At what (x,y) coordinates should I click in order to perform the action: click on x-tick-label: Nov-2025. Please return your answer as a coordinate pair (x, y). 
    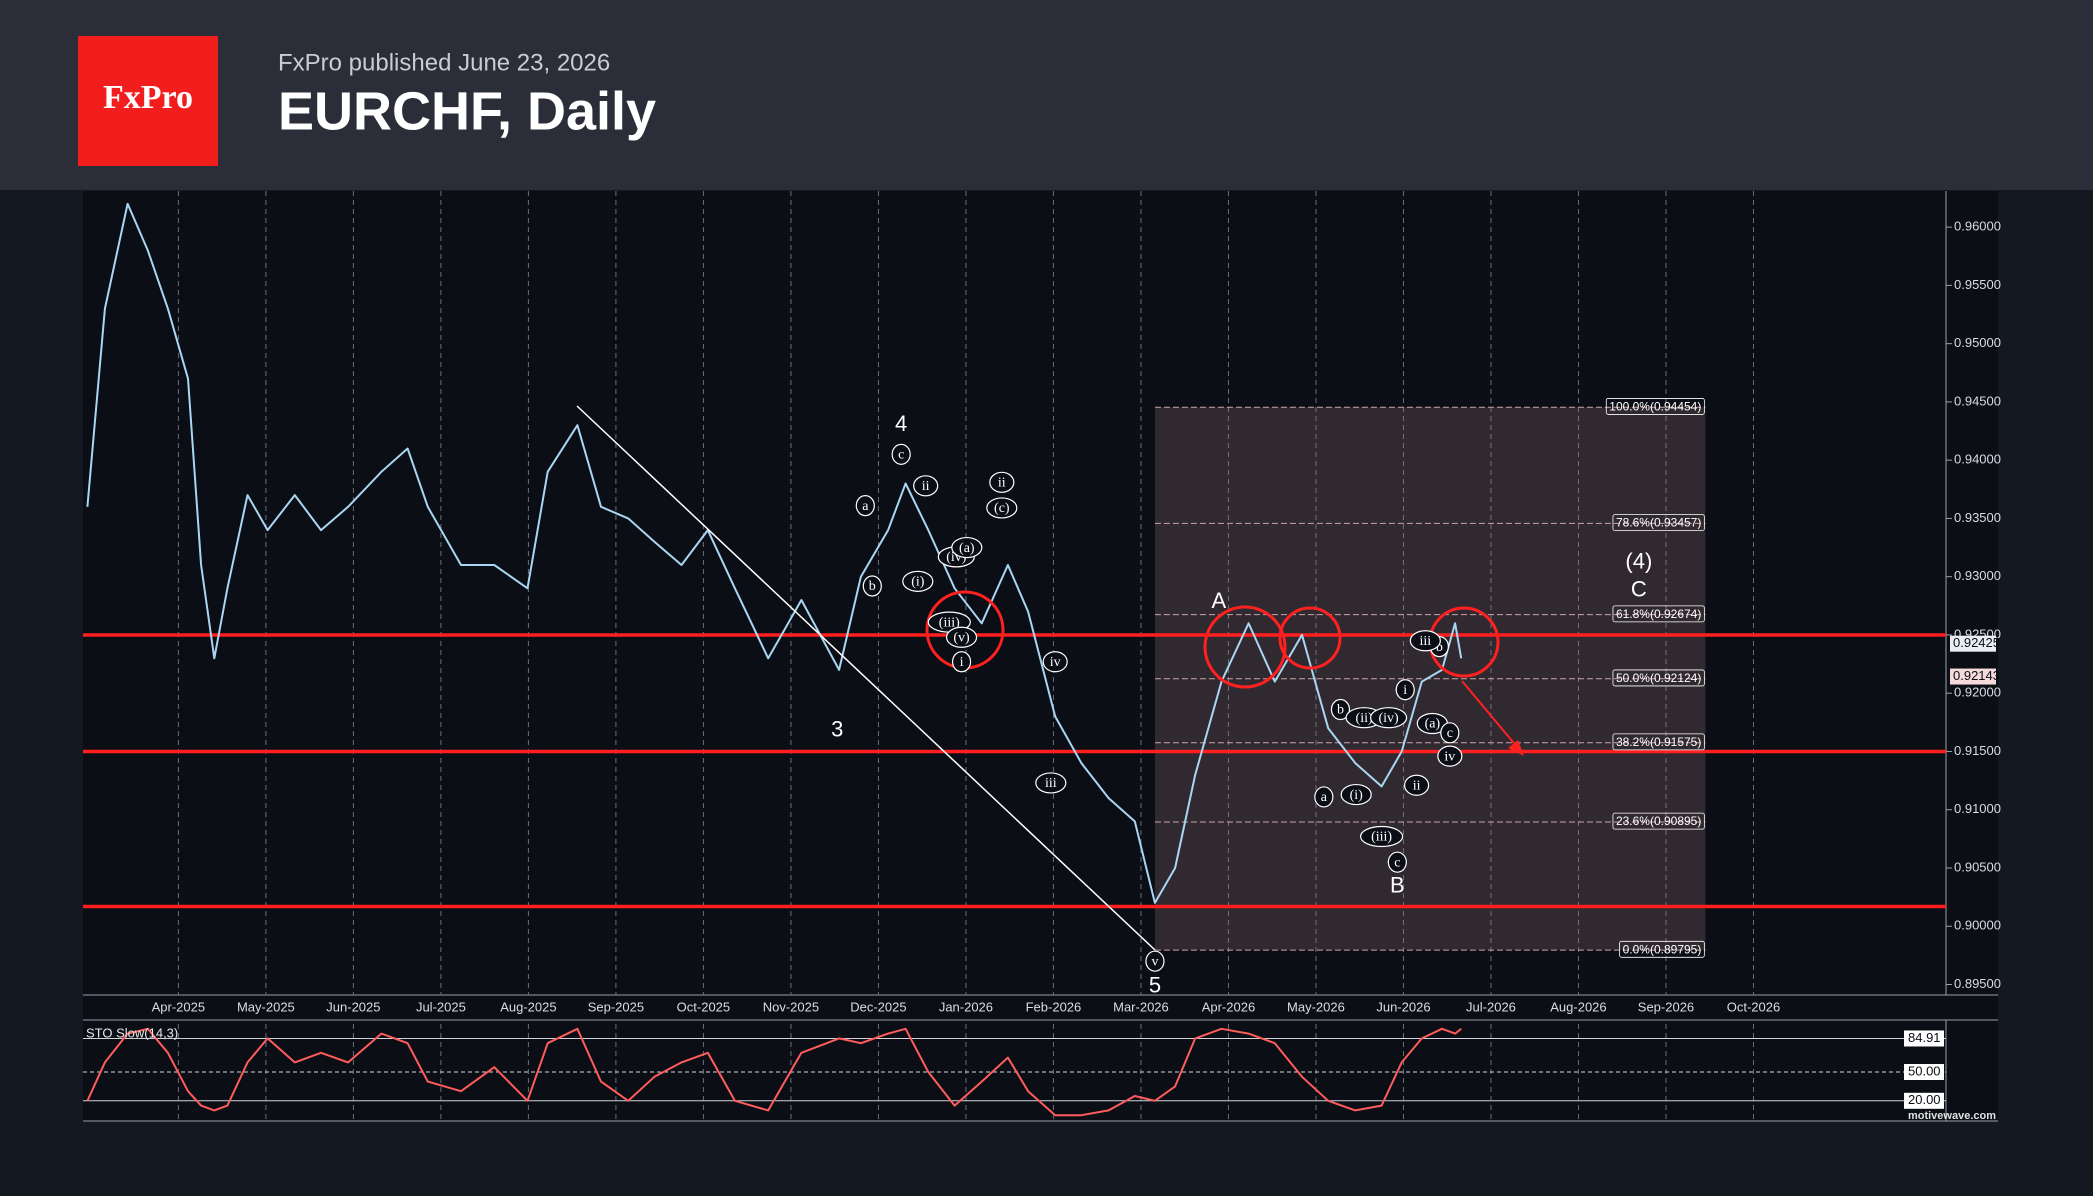
    Looking at the image, I should click on (791, 1006).